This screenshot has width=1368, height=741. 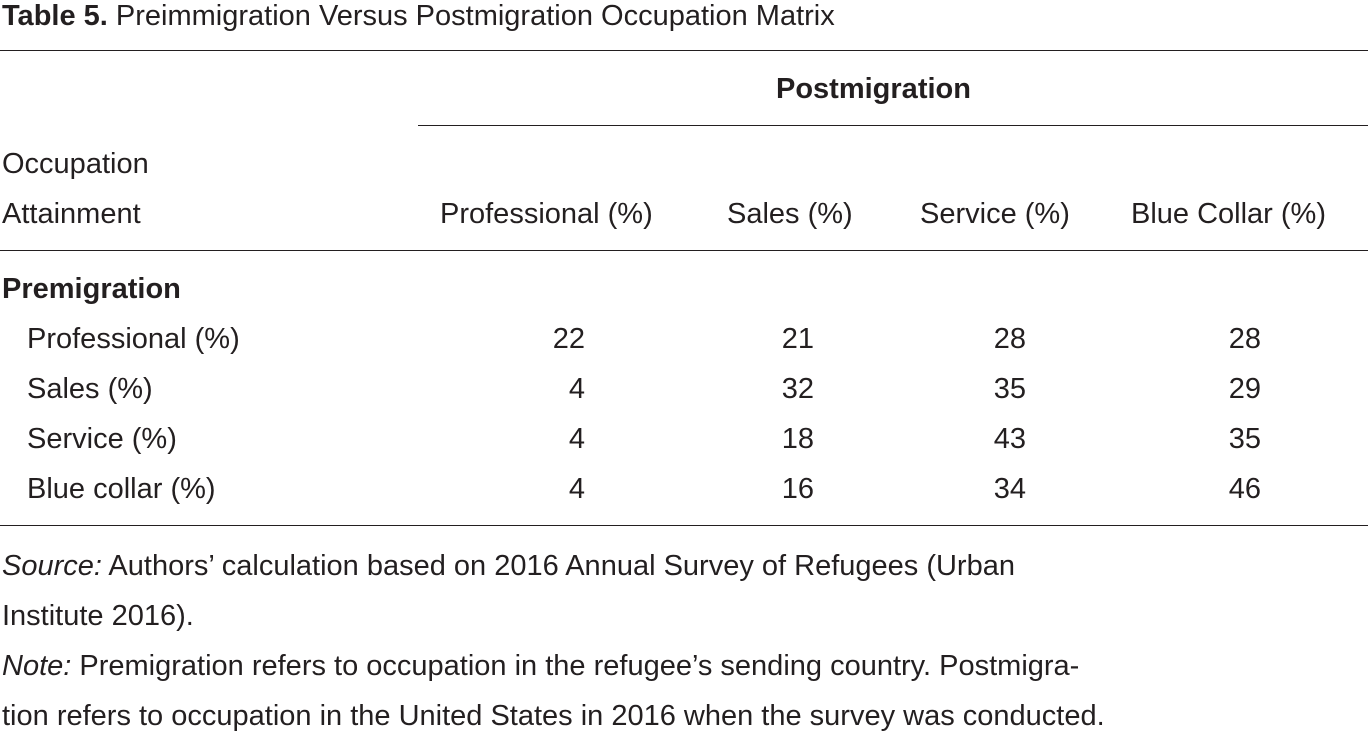 What do you see at coordinates (797, 439) in the screenshot?
I see `table-cell: 18` at bounding box center [797, 439].